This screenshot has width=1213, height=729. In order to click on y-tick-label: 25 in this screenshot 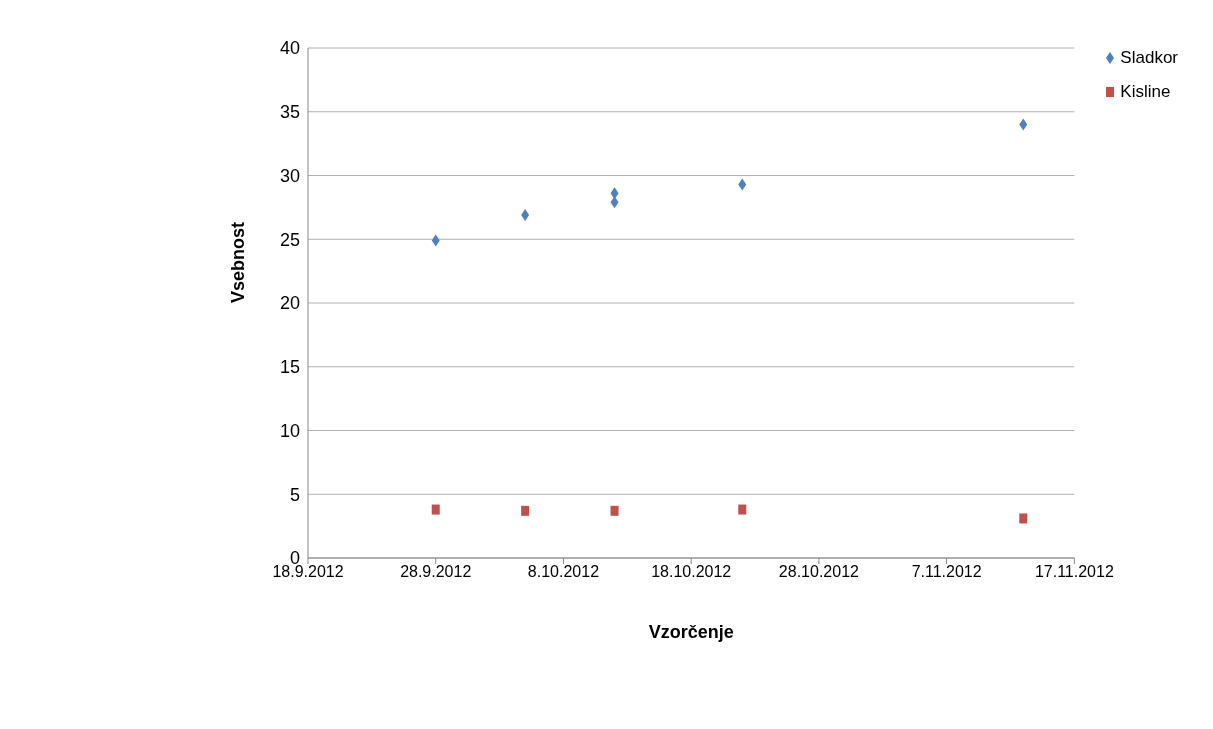, I will do `click(289, 239)`.